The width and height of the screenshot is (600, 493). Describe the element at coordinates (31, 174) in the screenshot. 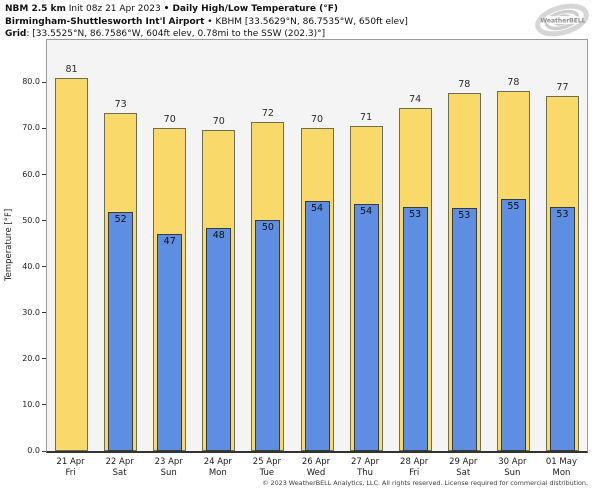

I see `y-tick-label: 60.0` at that location.